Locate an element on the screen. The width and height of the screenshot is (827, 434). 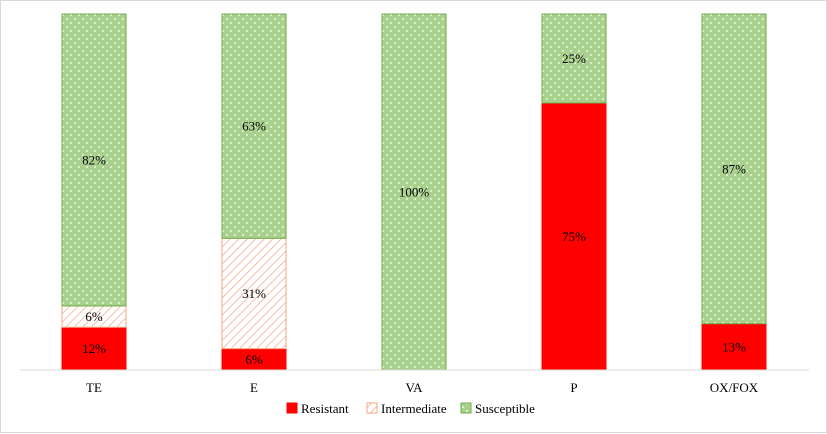
legend: Resistant Intermediate Susceptible is located at coordinates (410, 408).